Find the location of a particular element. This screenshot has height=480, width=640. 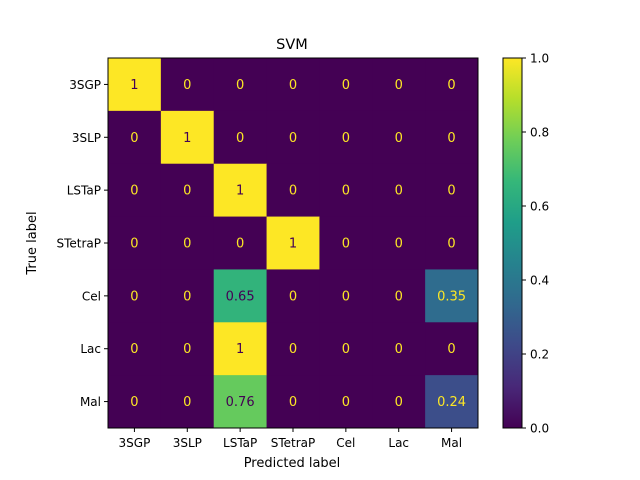

cell-value-label: 0.65 is located at coordinates (240, 296).